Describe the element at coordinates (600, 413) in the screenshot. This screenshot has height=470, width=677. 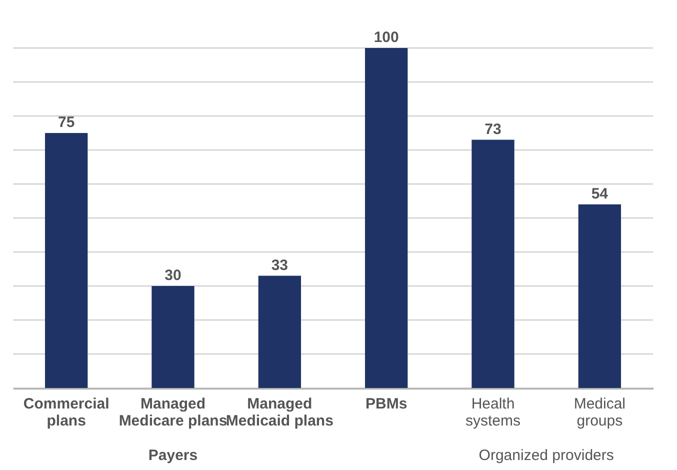
I see `x-tick-label: Medical groups` at that location.